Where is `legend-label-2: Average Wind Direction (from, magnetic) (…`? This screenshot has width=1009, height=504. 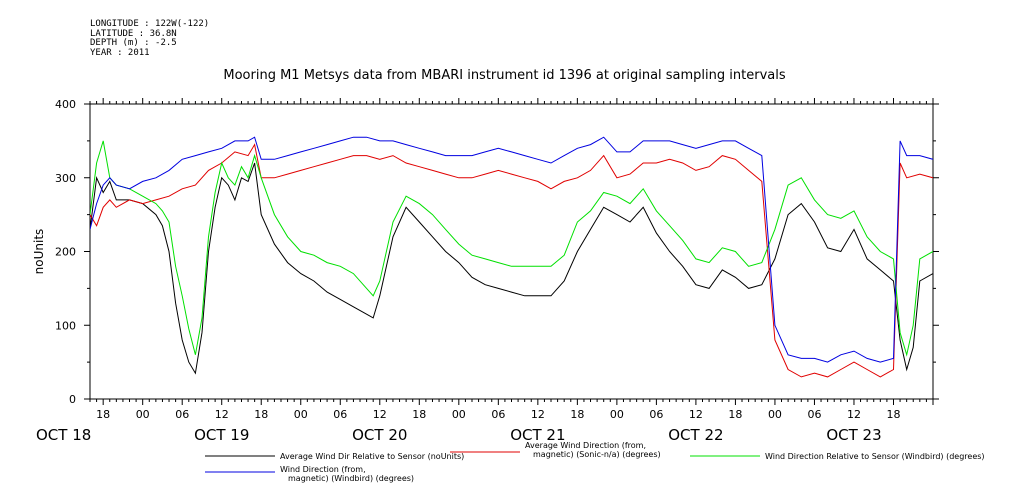
legend-label-2: Average Wind Direction (from, magnetic) (… is located at coordinates (593, 450).